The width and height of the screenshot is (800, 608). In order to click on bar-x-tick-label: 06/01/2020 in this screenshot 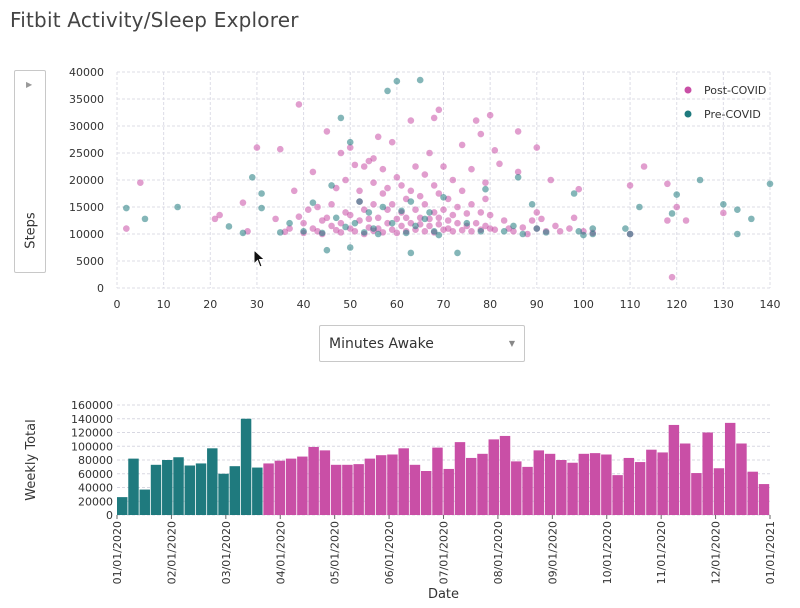, I will do `click(389, 552)`.